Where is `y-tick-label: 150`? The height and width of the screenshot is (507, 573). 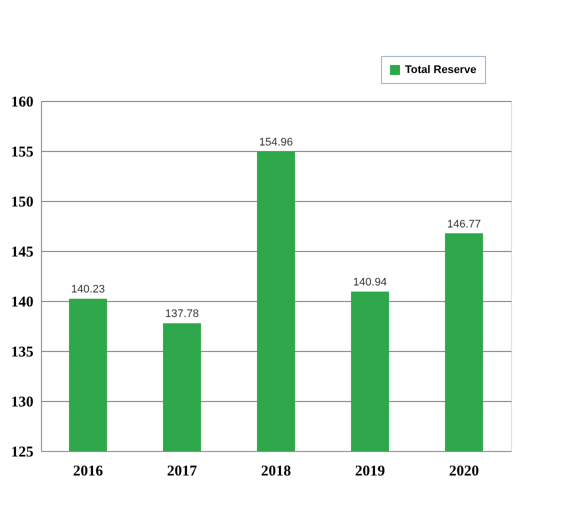 y-tick-label: 150 is located at coordinates (22, 202).